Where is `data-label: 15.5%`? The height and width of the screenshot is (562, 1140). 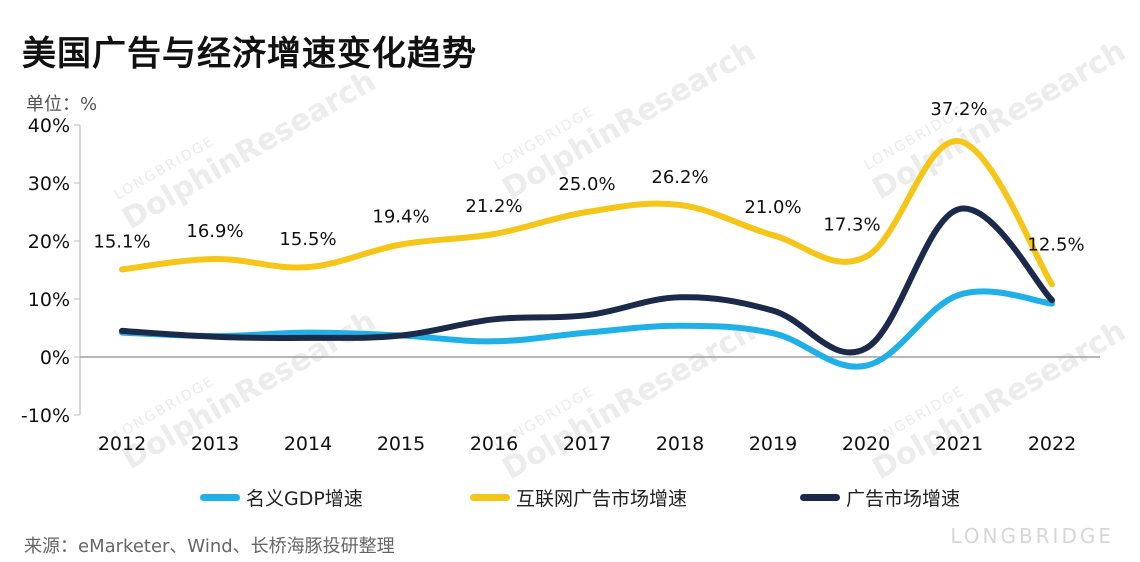 data-label: 15.5% is located at coordinates (307, 239).